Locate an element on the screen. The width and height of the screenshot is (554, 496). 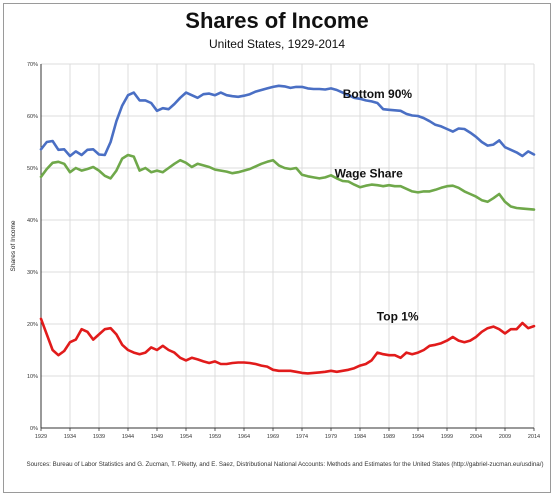
x-tick-label: 1964 is located at coordinates (244, 437).